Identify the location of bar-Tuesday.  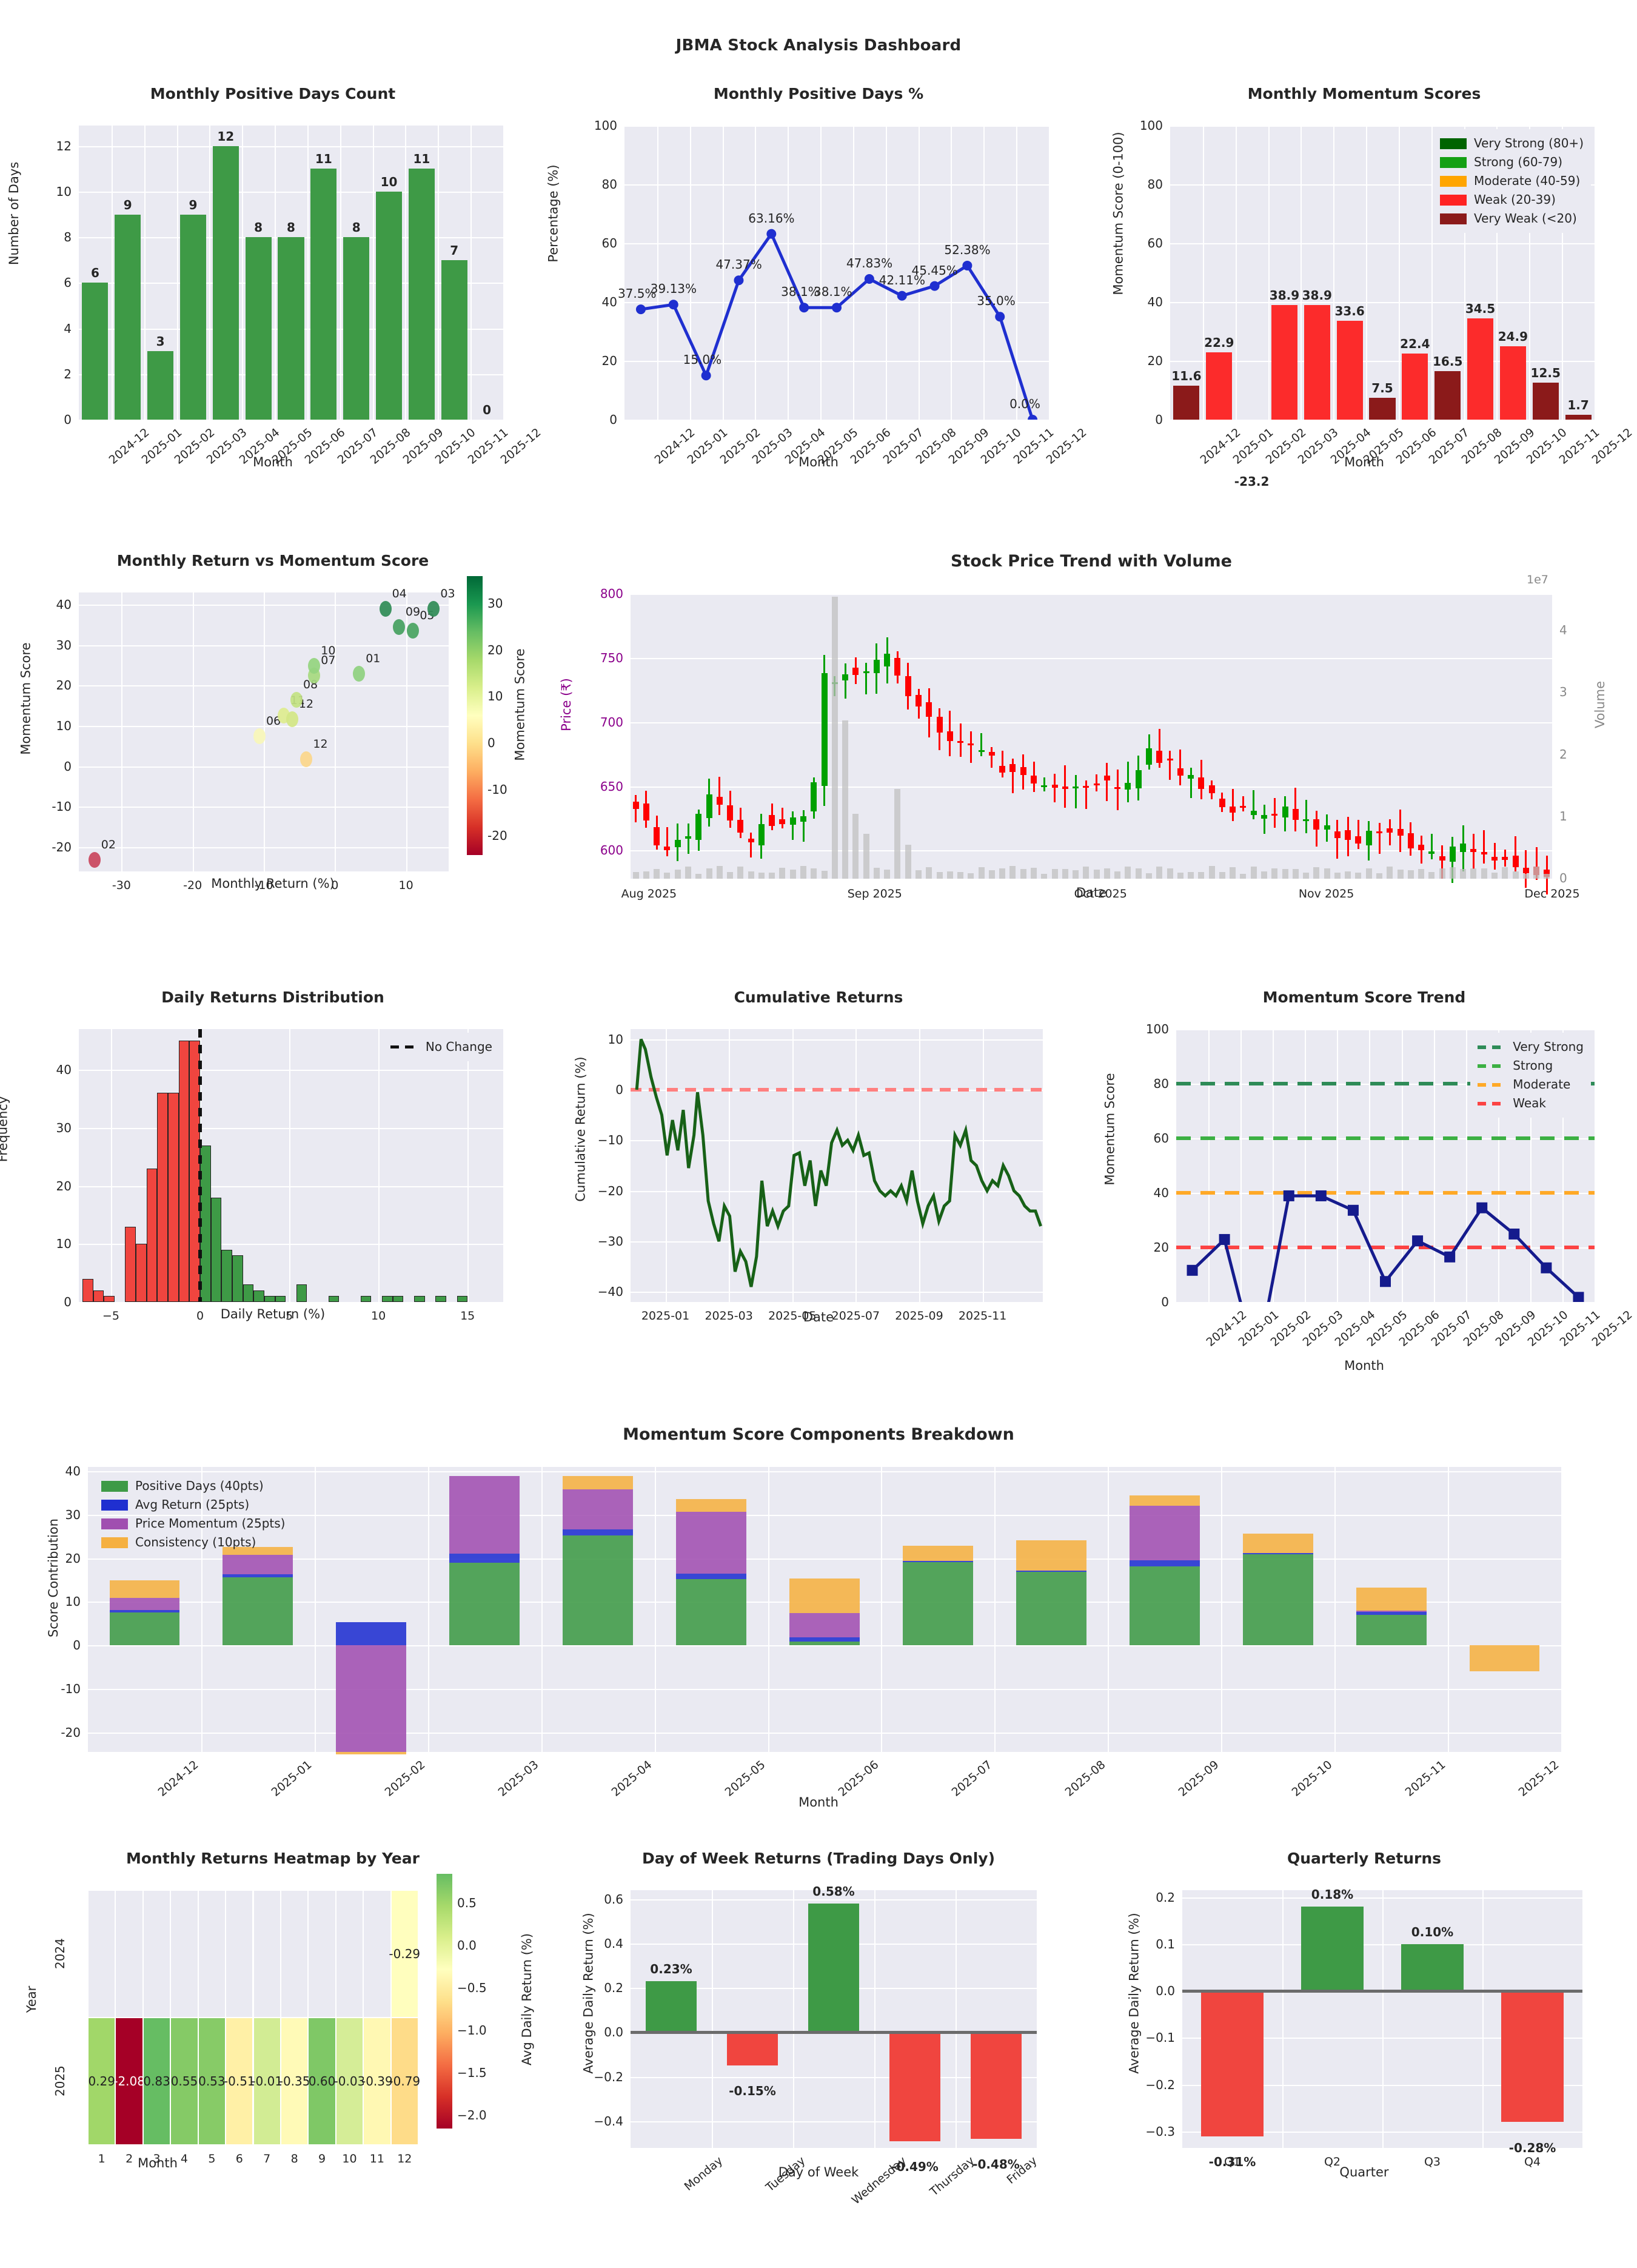
(752, 2049).